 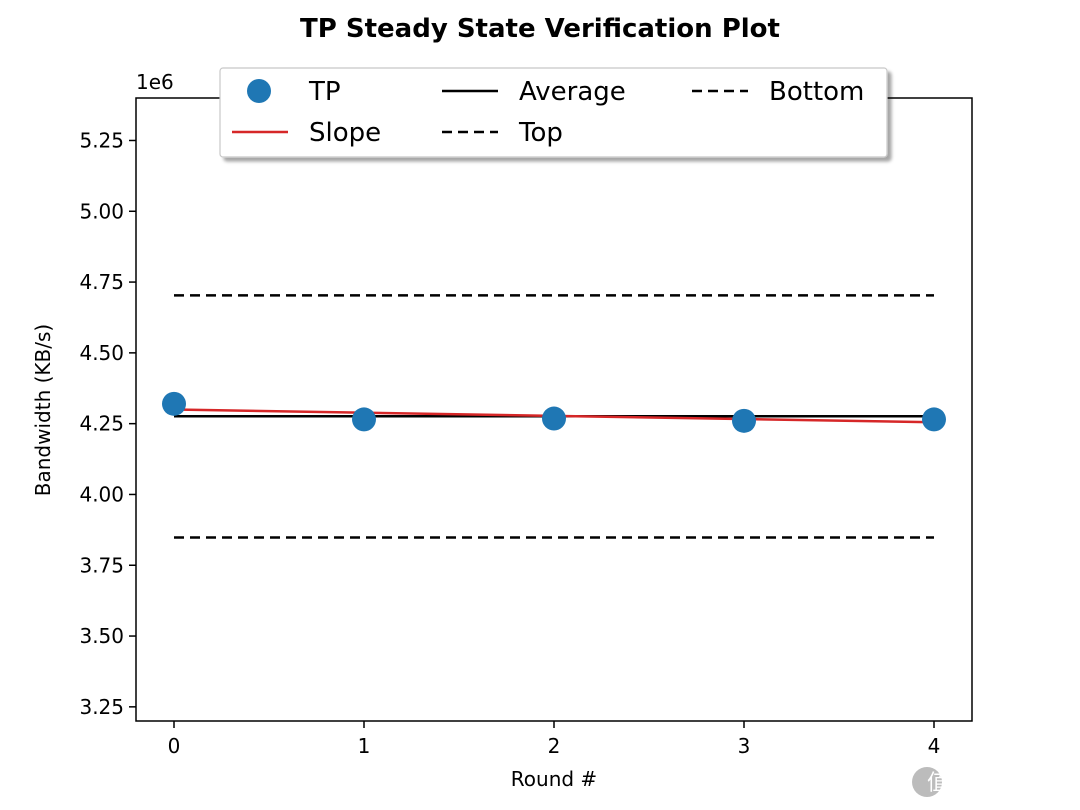 What do you see at coordinates (364, 746) in the screenshot?
I see `x-tick-label: 1` at bounding box center [364, 746].